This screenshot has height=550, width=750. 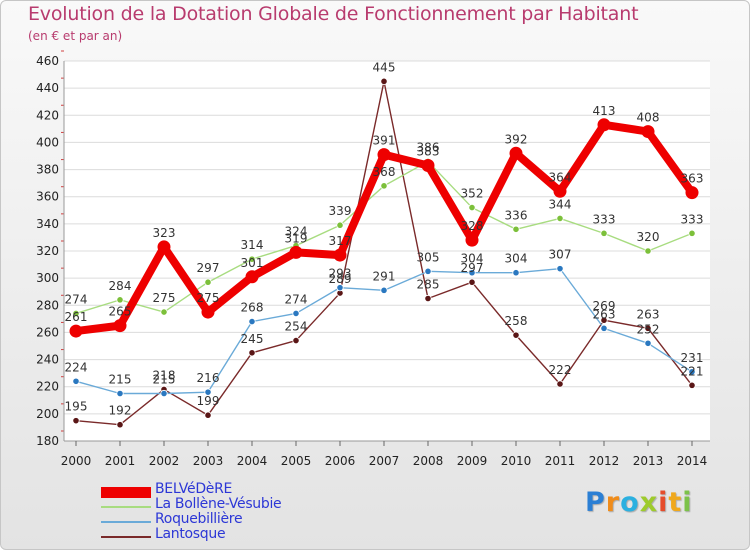 What do you see at coordinates (604, 461) in the screenshot?
I see `x-tick-label: 2012` at bounding box center [604, 461].